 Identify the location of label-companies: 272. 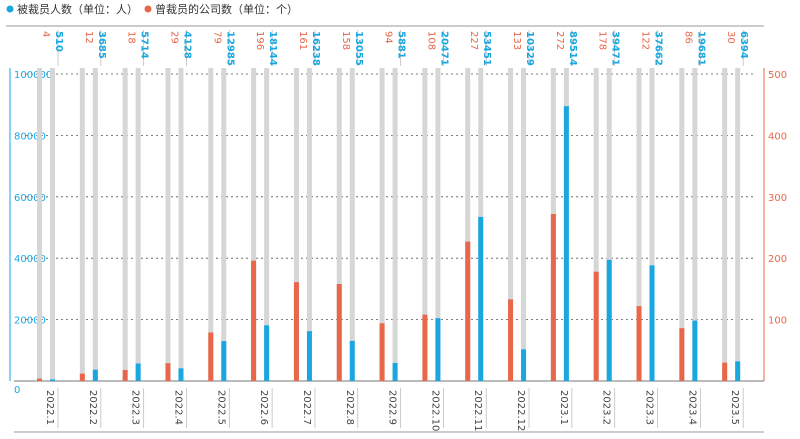
(559, 40).